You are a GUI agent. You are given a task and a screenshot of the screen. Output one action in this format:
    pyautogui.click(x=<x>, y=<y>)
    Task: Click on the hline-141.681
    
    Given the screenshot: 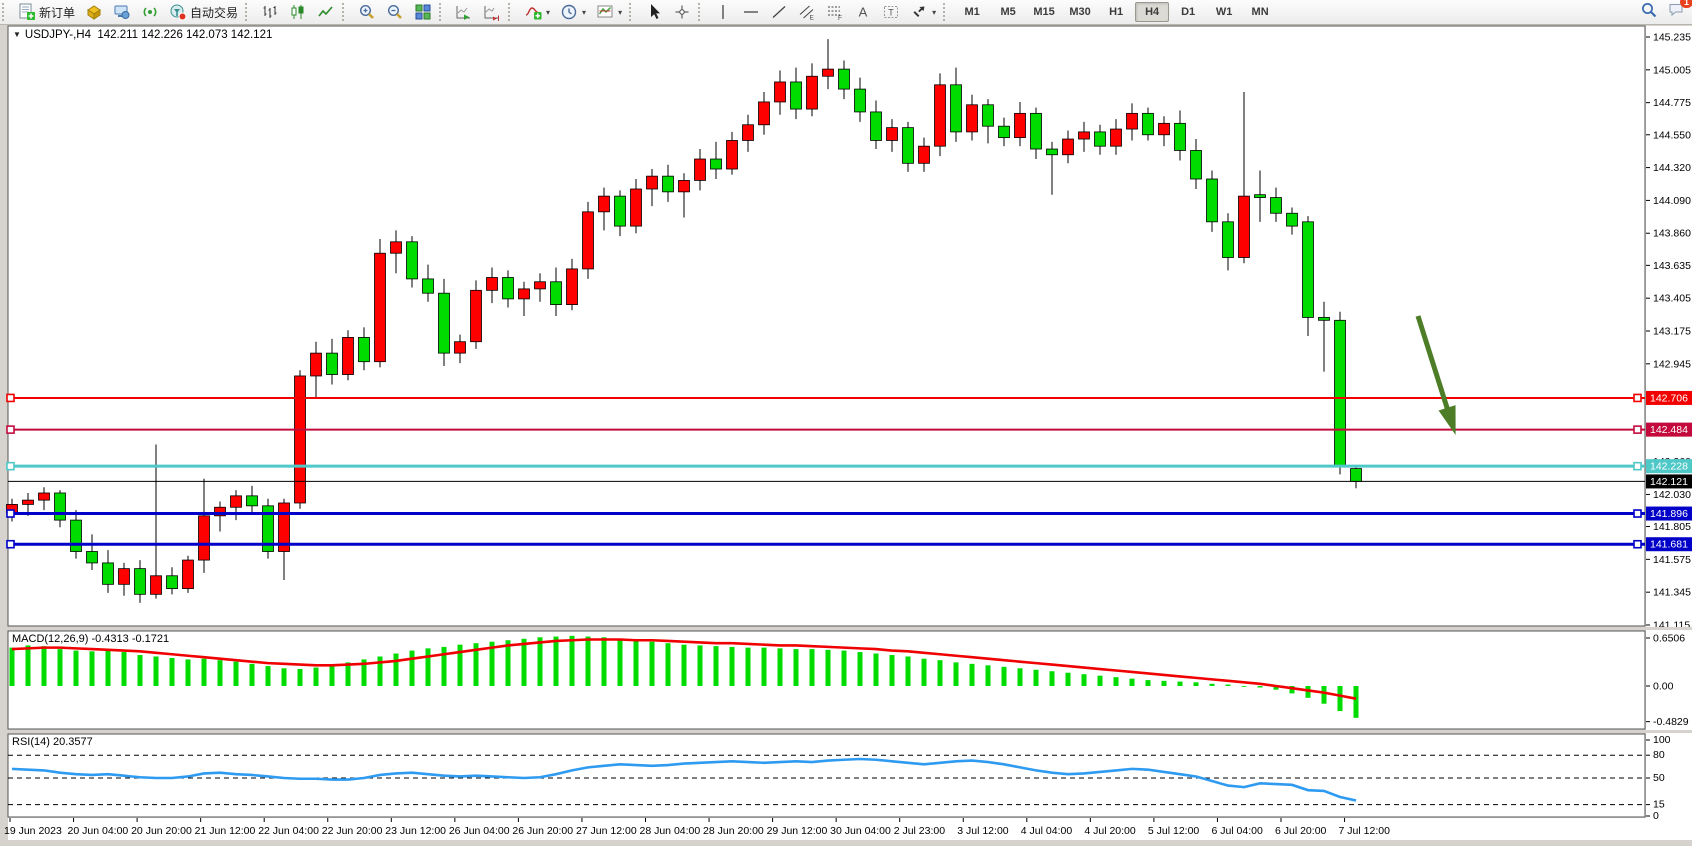 What is the action you would take?
    pyautogui.click(x=825, y=544)
    